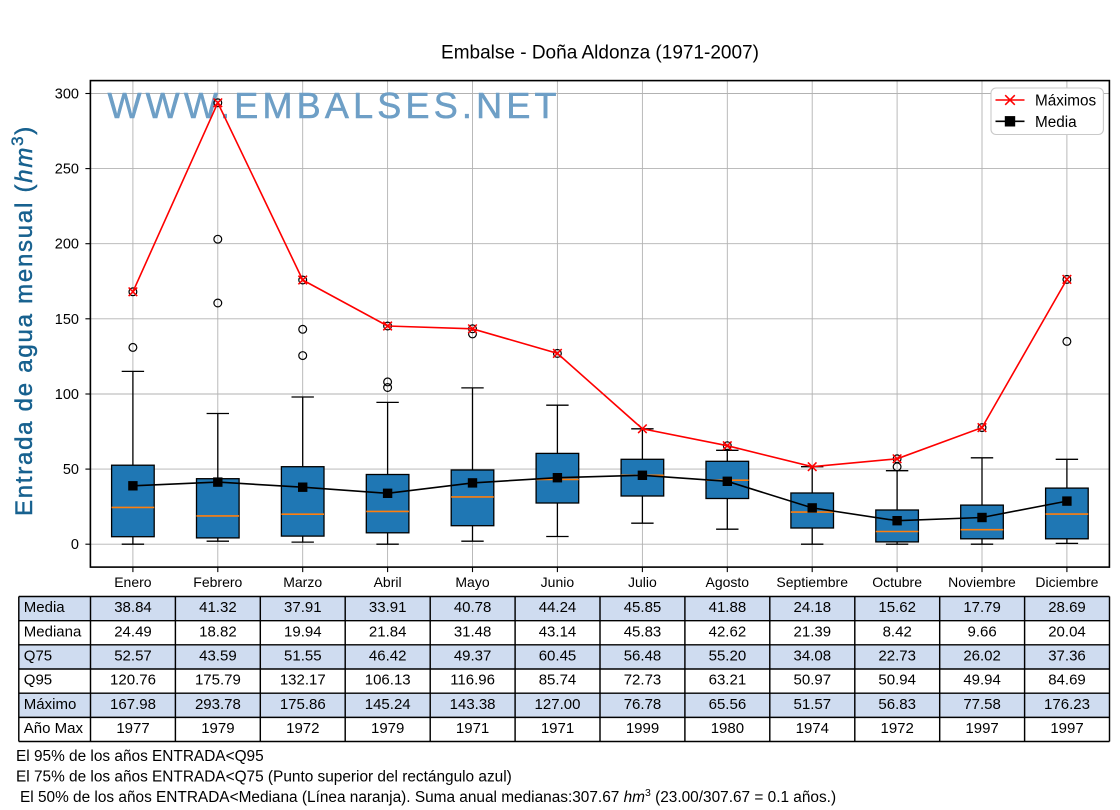  What do you see at coordinates (728, 582) in the screenshot?
I see `svg-text: Agosto` at bounding box center [728, 582].